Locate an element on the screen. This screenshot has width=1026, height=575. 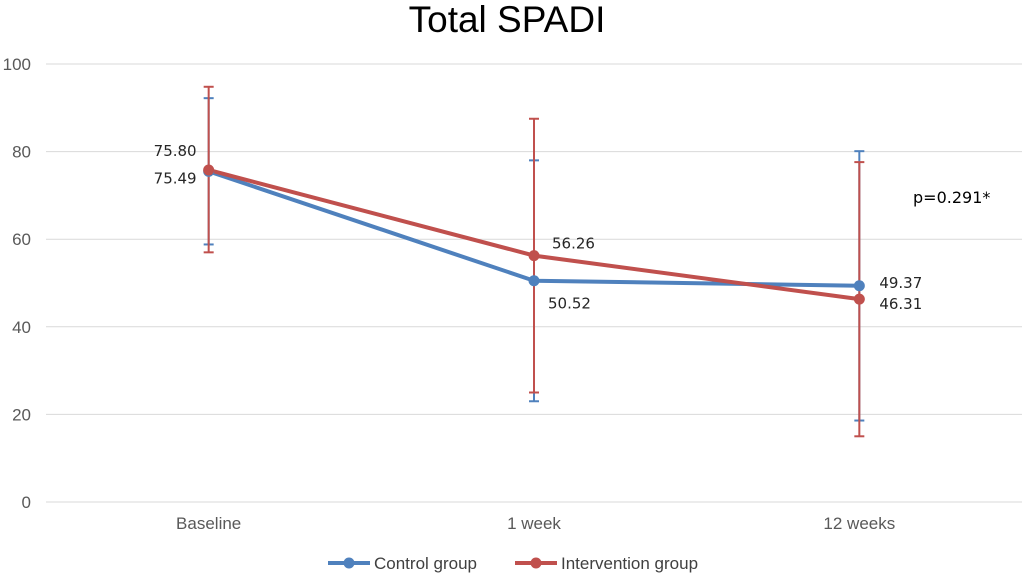
legend: Control group Intervention group is located at coordinates (513, 563).